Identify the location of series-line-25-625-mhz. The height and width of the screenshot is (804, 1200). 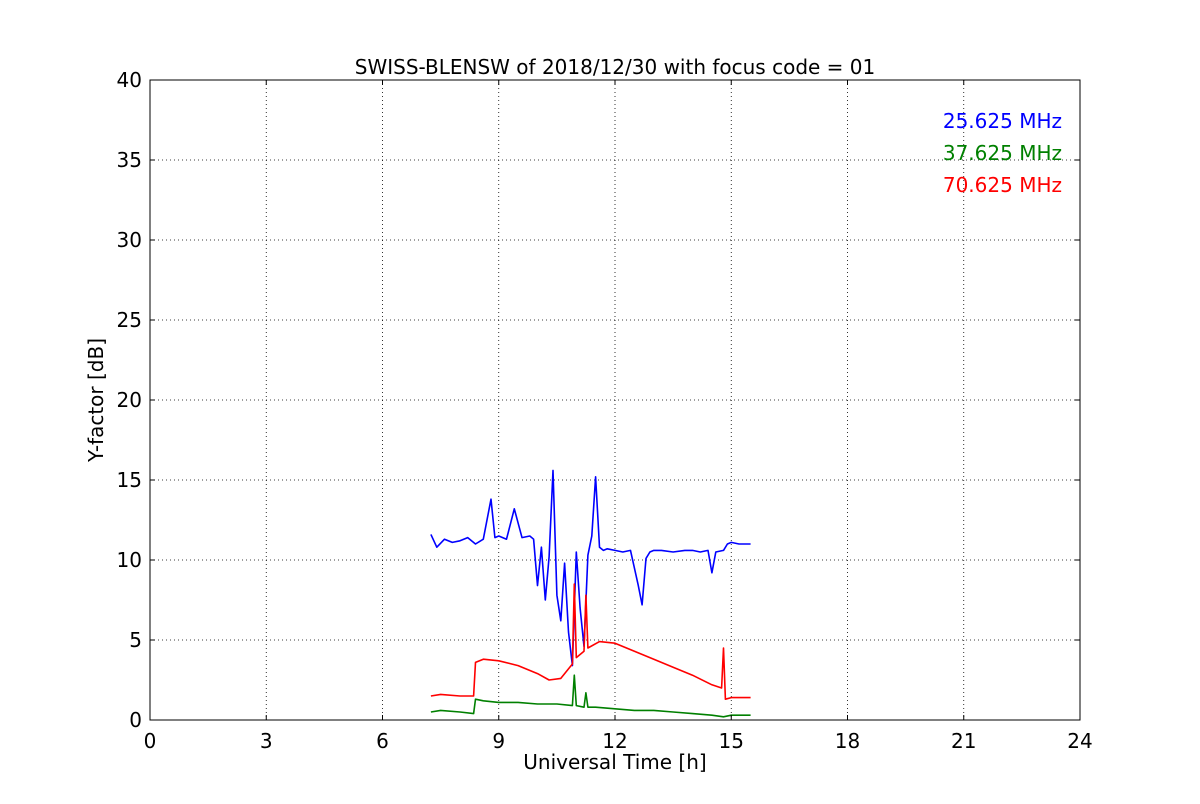
(590, 568).